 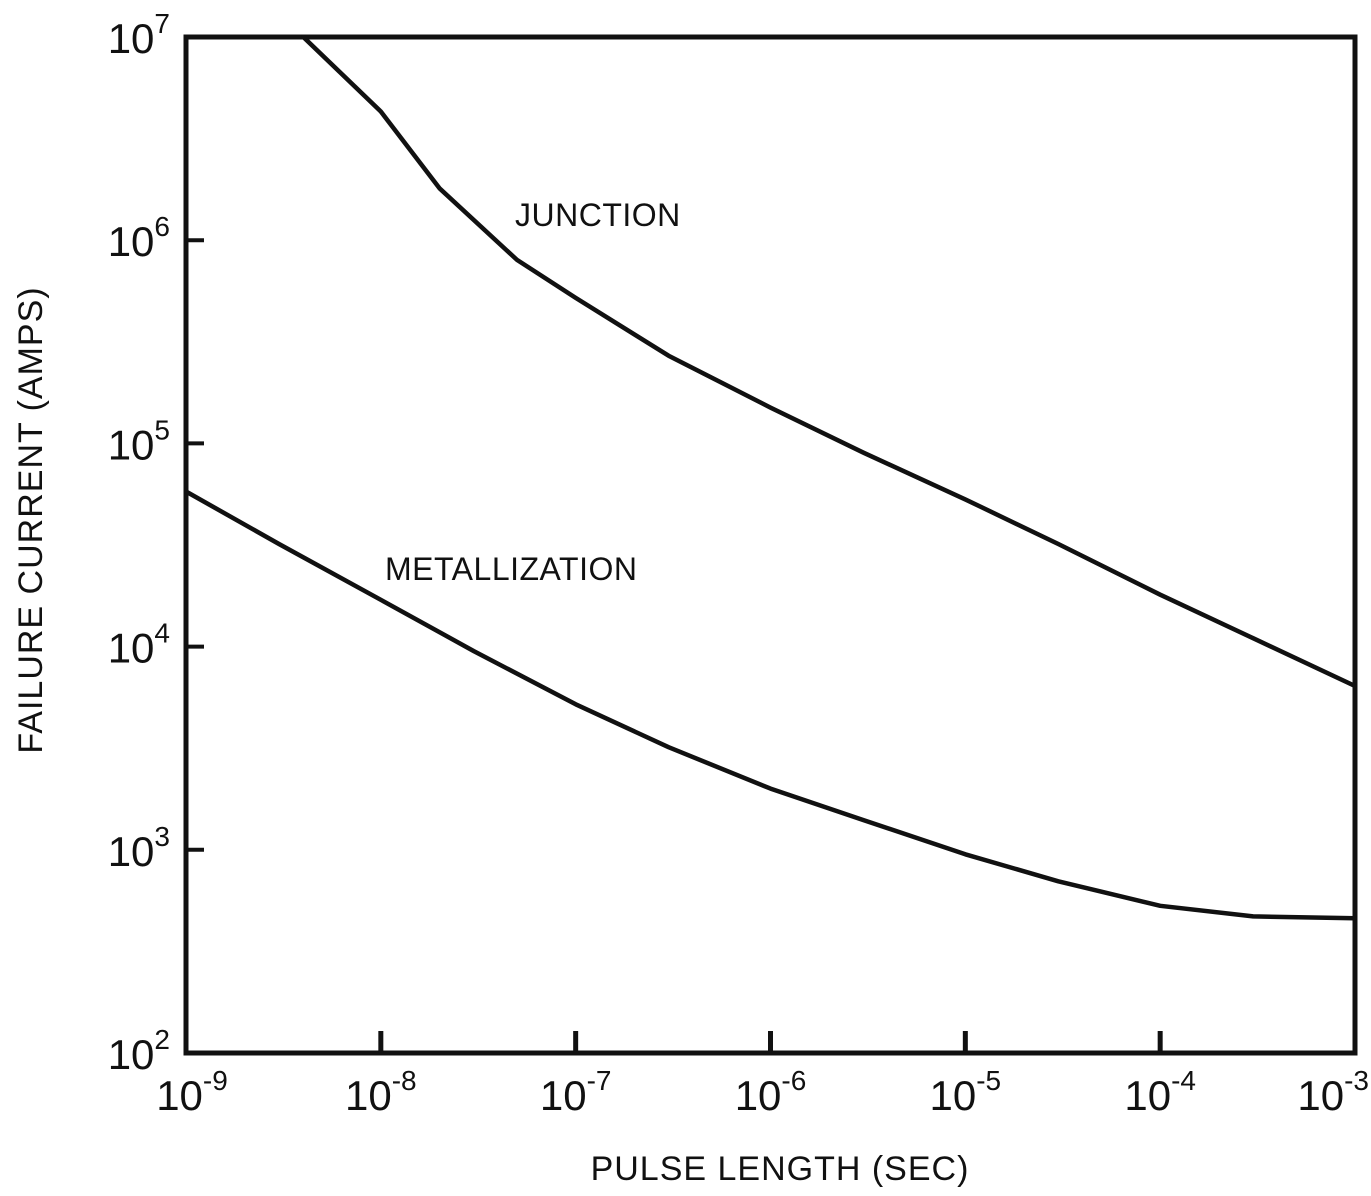 What do you see at coordinates (511, 569) in the screenshot?
I see `series-label-metallization: METALLIZATION` at bounding box center [511, 569].